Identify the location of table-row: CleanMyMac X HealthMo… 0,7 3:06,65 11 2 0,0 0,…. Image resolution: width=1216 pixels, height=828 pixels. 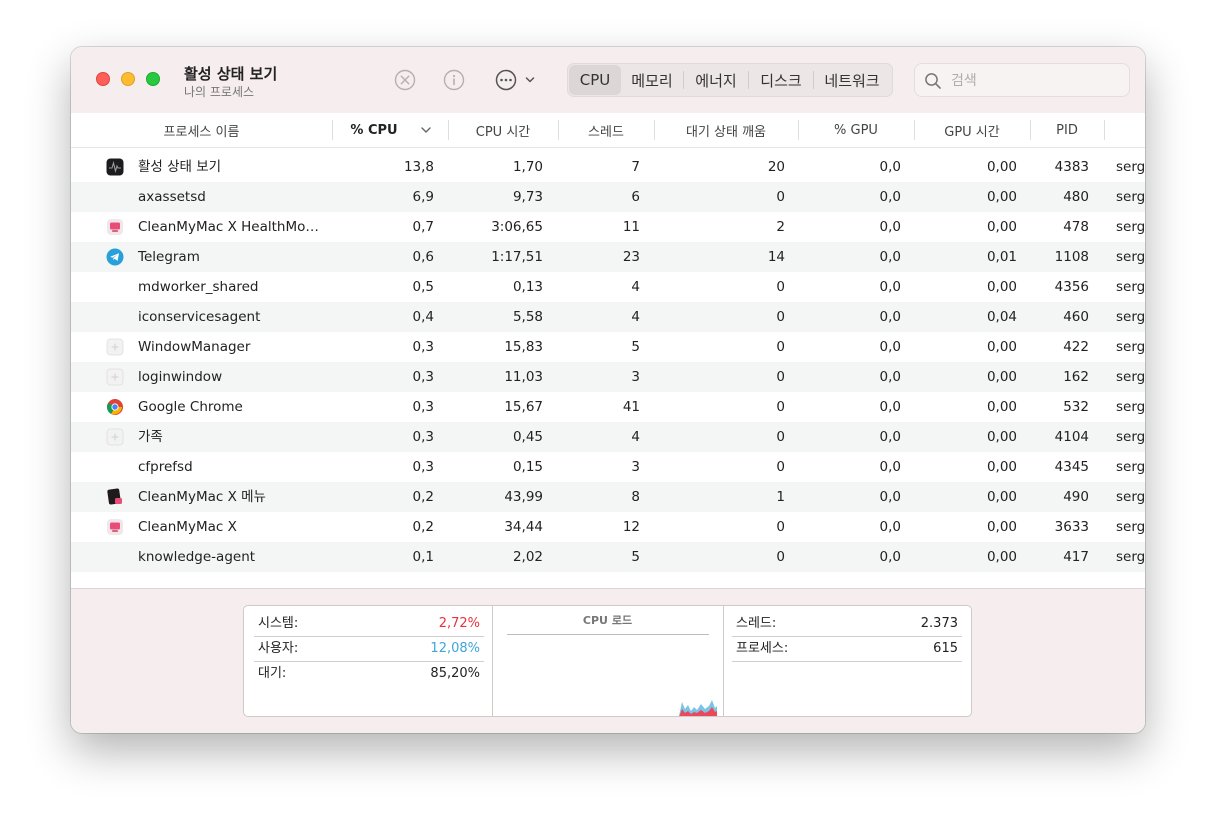
(608, 227).